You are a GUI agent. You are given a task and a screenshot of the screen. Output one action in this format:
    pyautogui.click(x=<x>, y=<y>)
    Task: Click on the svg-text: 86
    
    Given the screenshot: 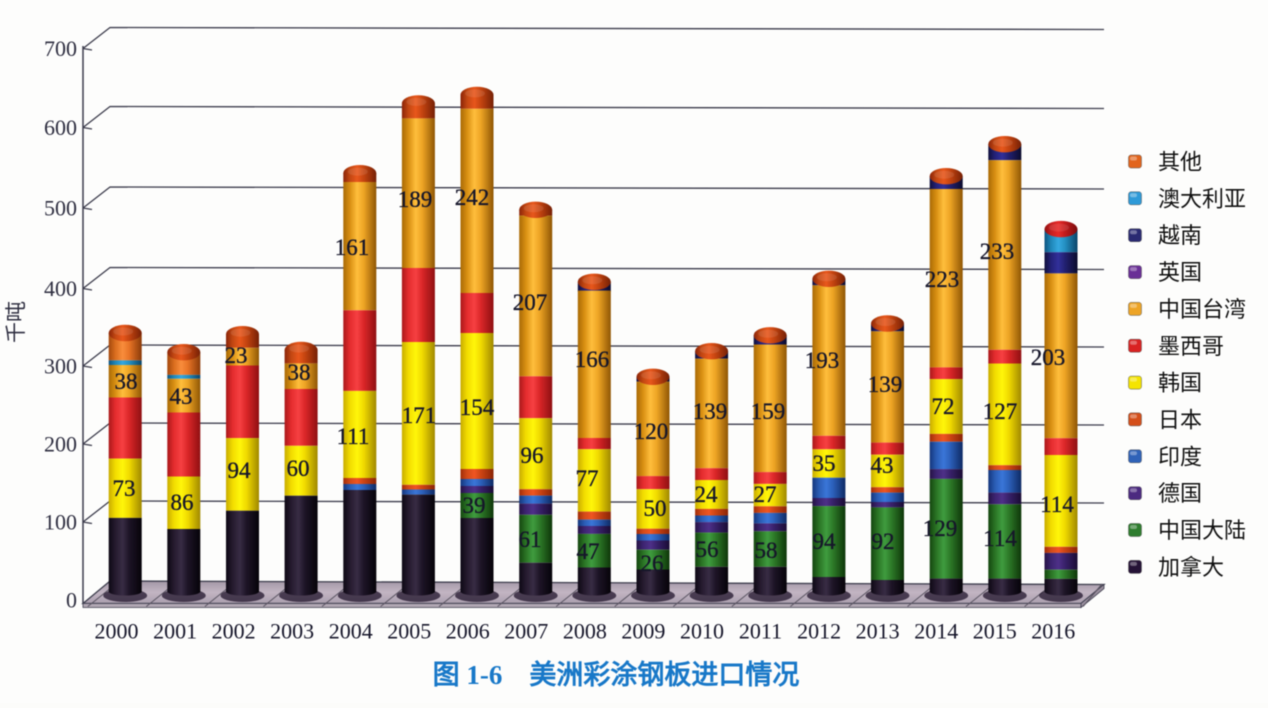 What is the action you would take?
    pyautogui.click(x=182, y=502)
    